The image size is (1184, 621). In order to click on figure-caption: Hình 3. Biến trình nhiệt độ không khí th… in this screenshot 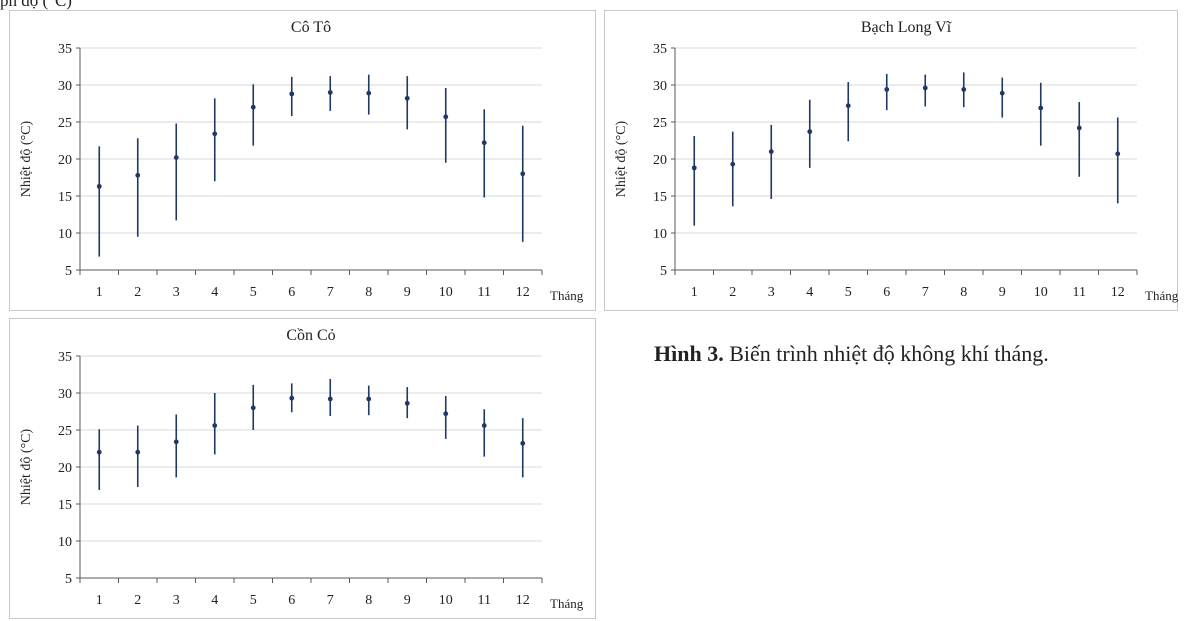, I will do `click(851, 354)`.